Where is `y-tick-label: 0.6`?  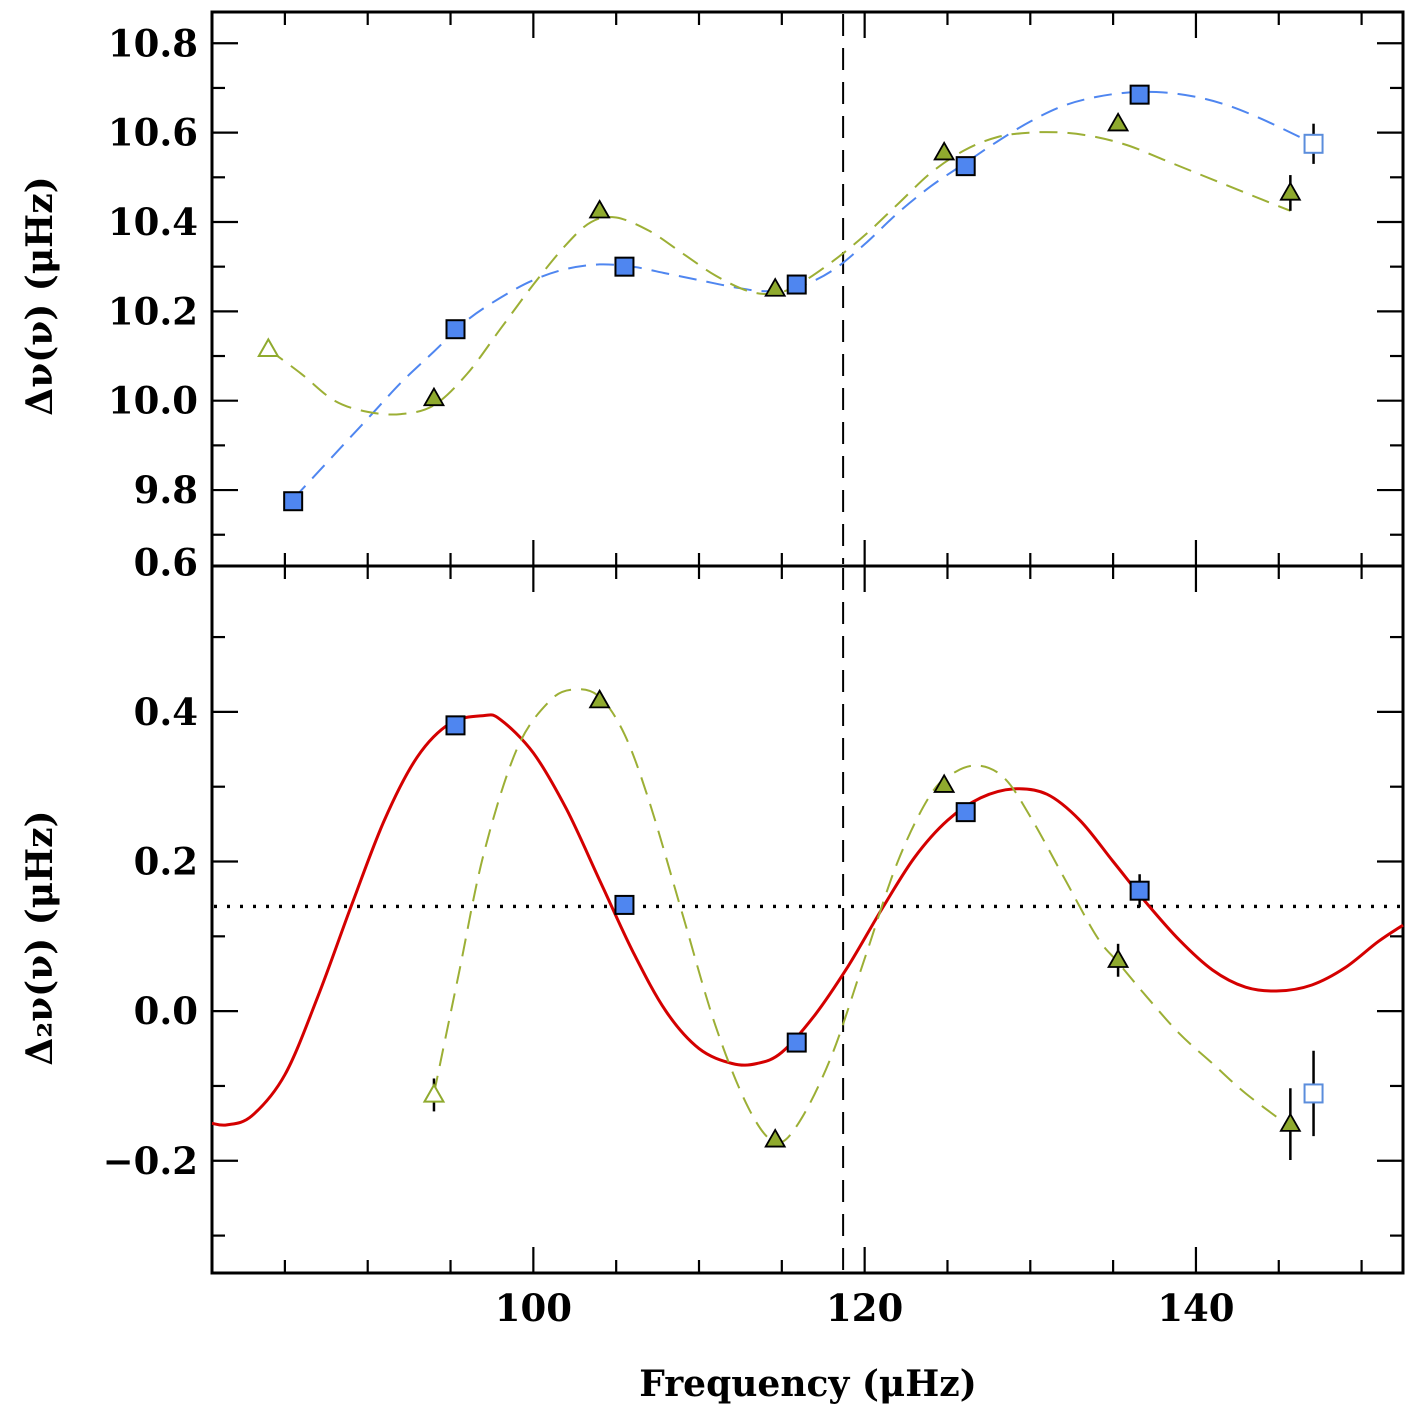 y-tick-label: 0.6 is located at coordinates (166, 562).